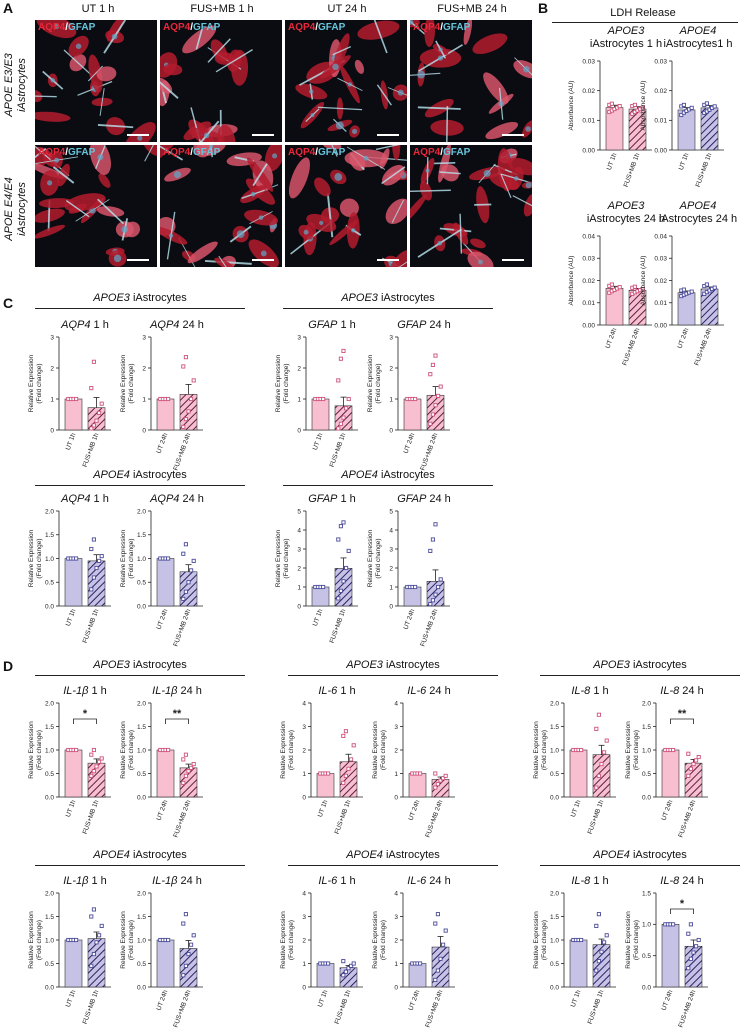 The width and height of the screenshot is (748, 1032). Describe the element at coordinates (646, 727) in the screenshot. I see `y-tick-label: 1.5` at that location.